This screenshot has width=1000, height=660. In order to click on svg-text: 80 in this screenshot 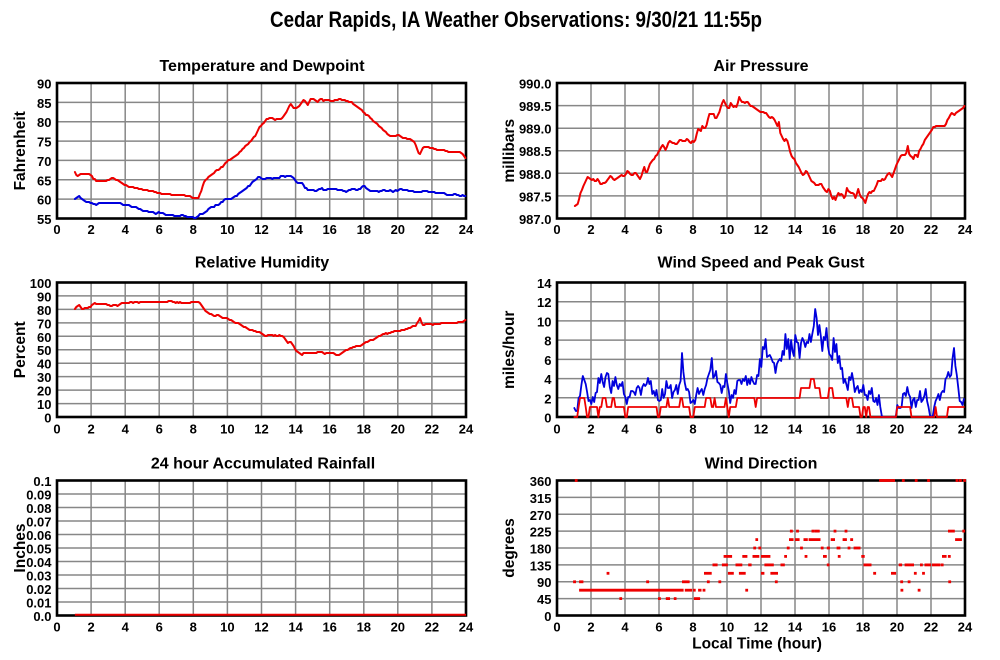, I will do `click(44, 122)`.